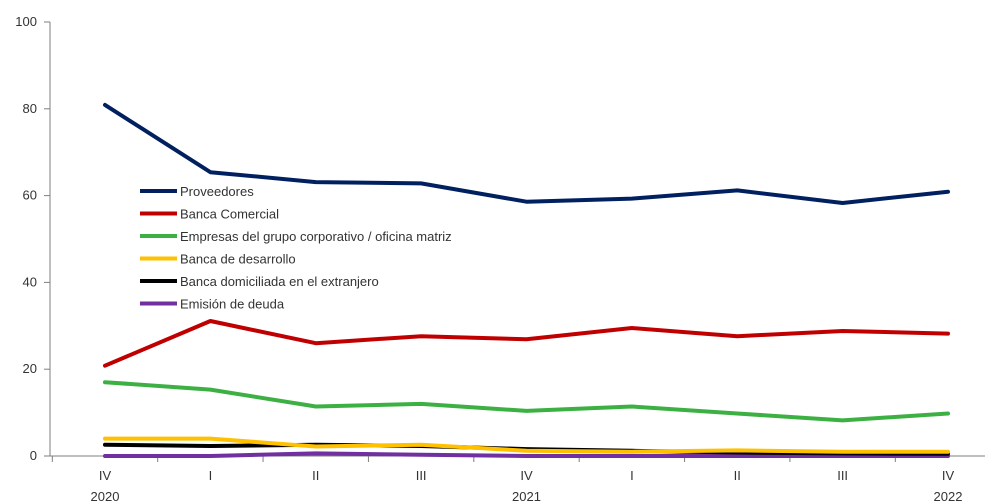  I want to click on y-tick-label: 80, so click(30, 108).